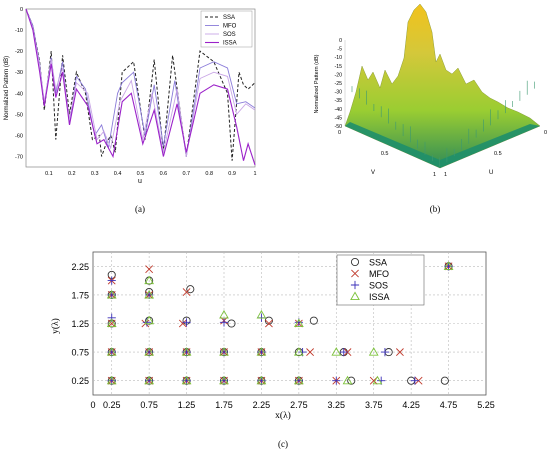 This screenshot has width=550, height=455. What do you see at coordinates (19, 31) in the screenshot?
I see `y-tick-label: -10` at bounding box center [19, 31].